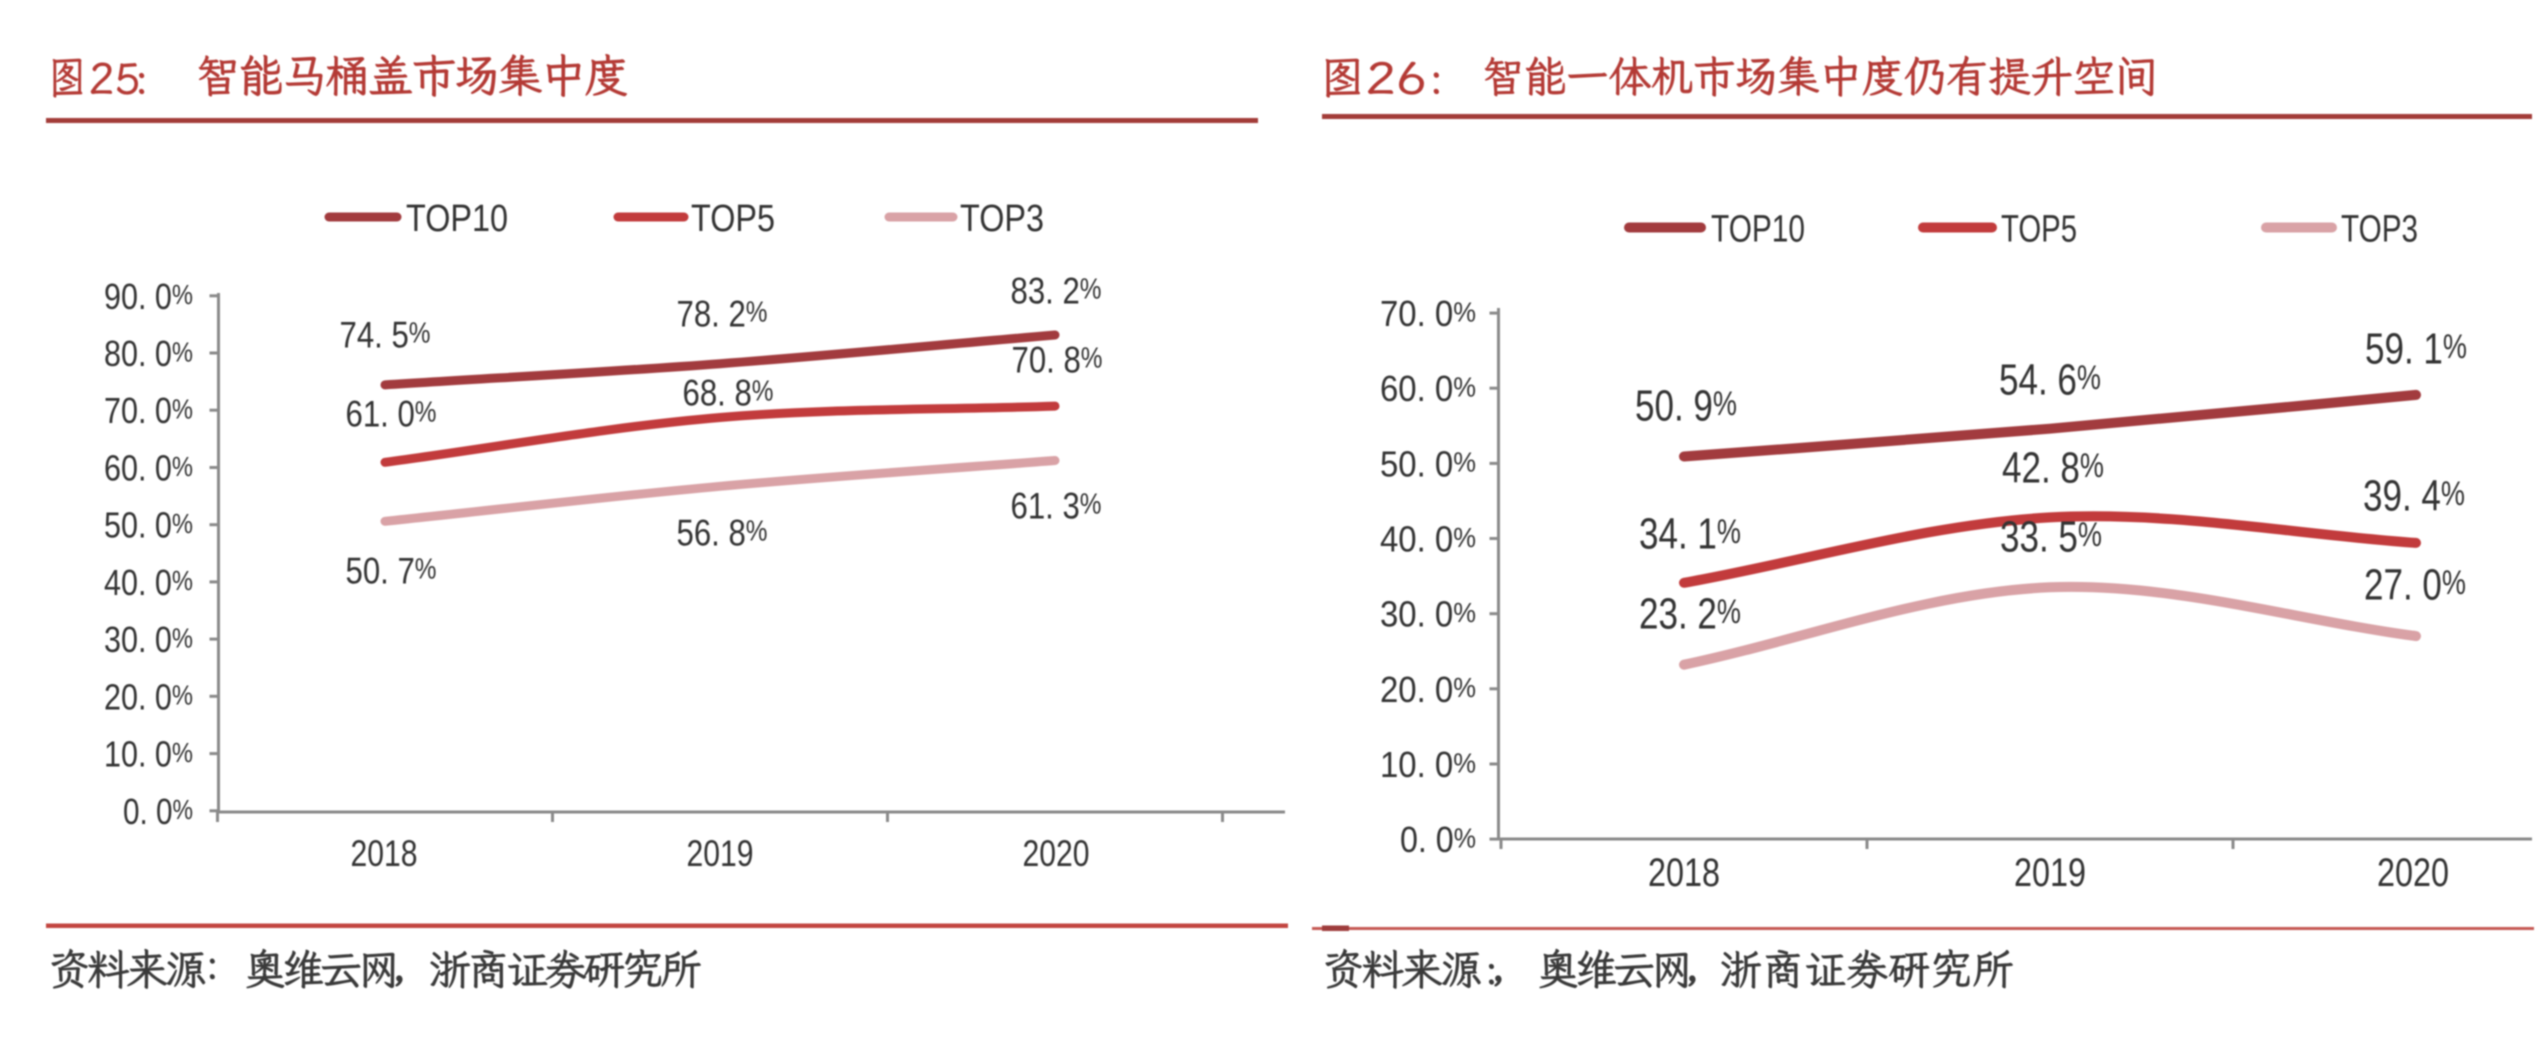  What do you see at coordinates (2416, 349) in the screenshot?
I see `svg-text: 59. 1%` at bounding box center [2416, 349].